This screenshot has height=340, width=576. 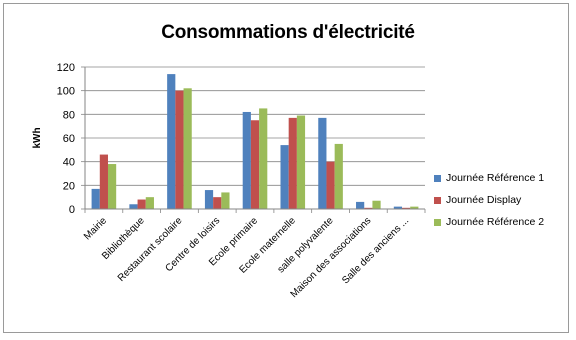 What do you see at coordinates (484, 200) in the screenshot?
I see `legend-label: Journée Display` at bounding box center [484, 200].